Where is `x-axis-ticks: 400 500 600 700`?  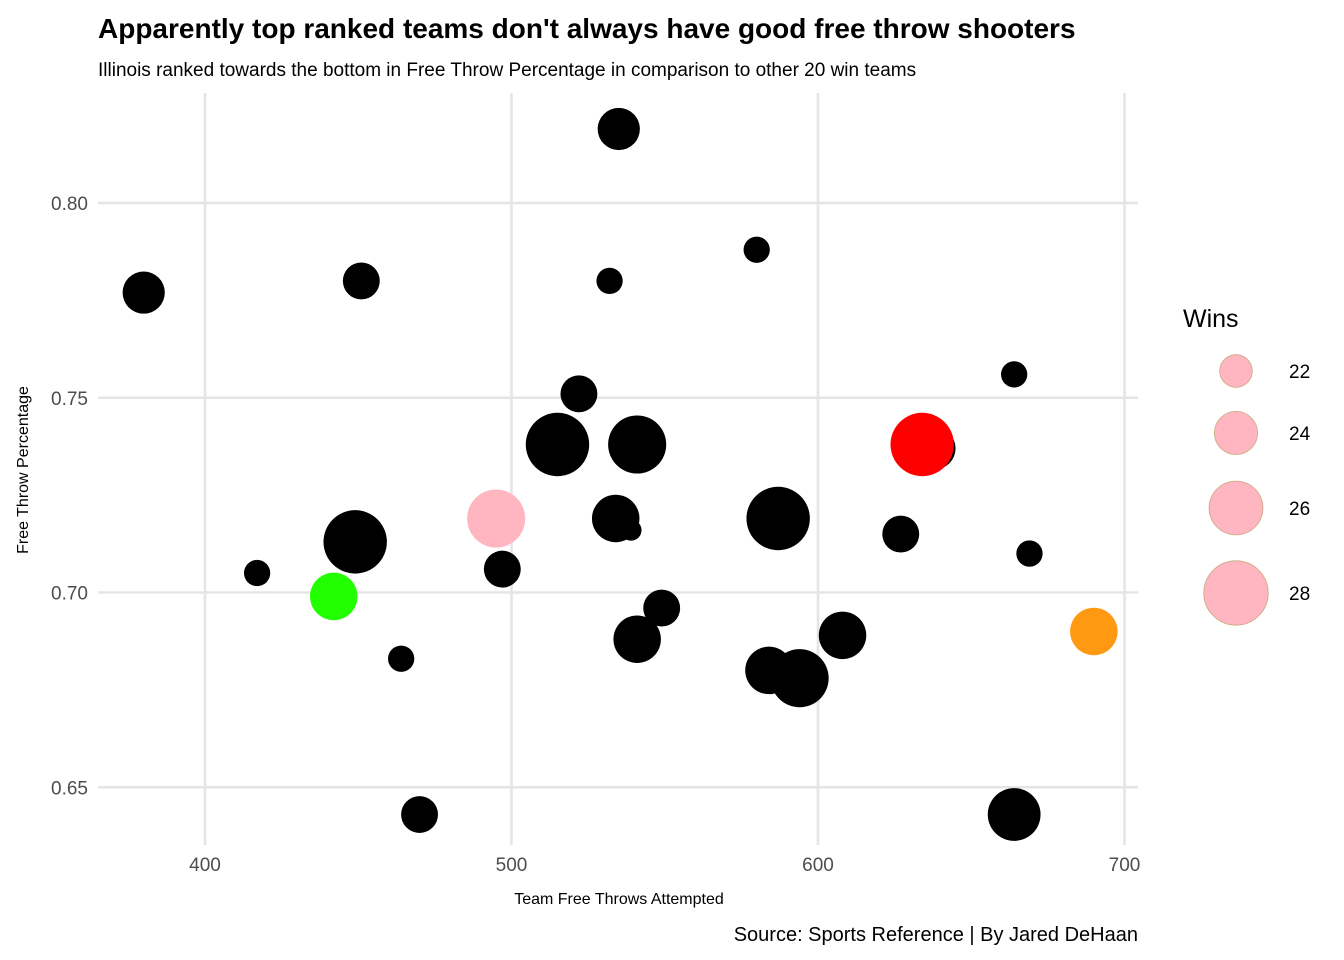
x-axis-ticks: 400 500 600 700 is located at coordinates (664, 865).